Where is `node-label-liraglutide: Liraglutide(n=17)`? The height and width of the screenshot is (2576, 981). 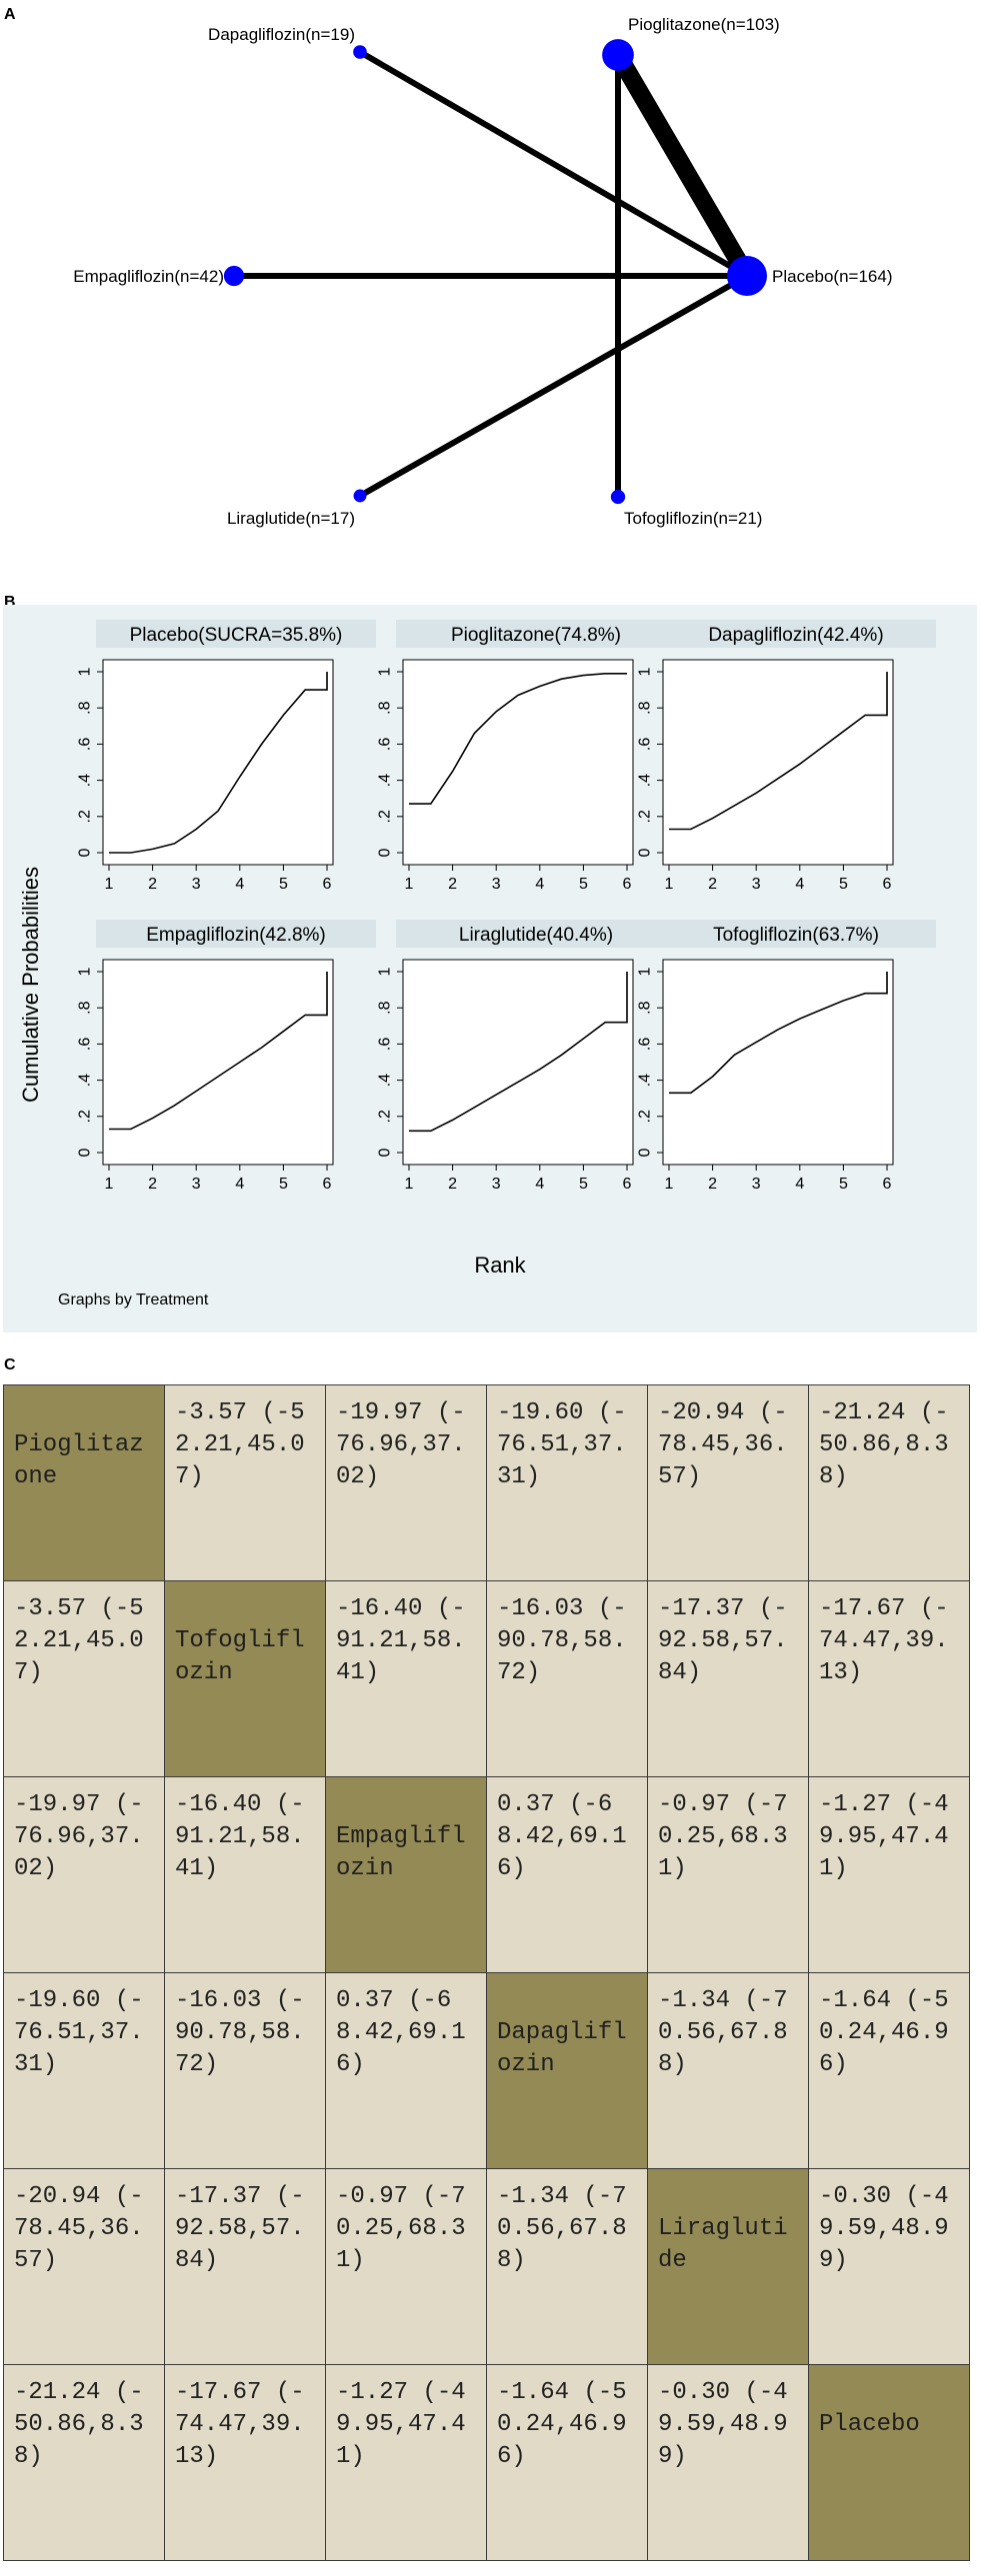
node-label-liraglutide: Liraglutide(n=17) is located at coordinates (291, 519).